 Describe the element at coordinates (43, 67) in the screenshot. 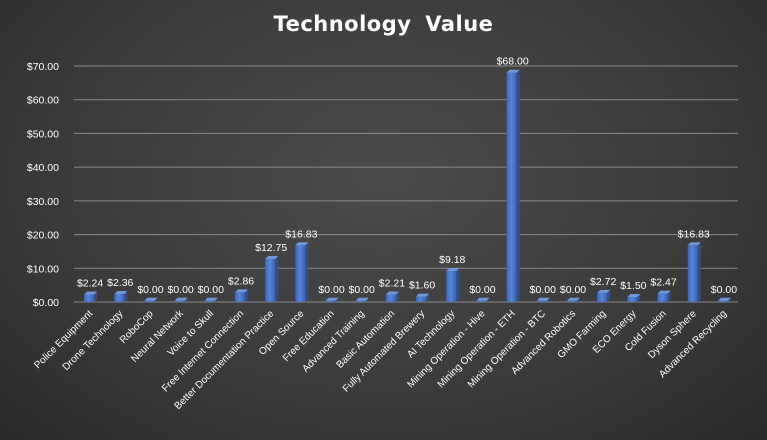

I see `y-tick-label: $70.00` at that location.